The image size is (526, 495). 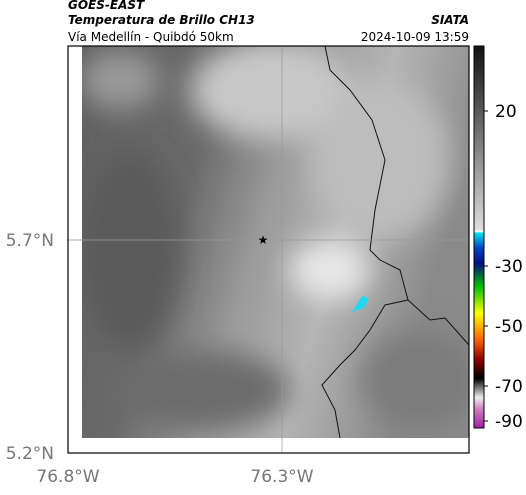 I want to click on colorbar-label: -70, so click(x=509, y=387).